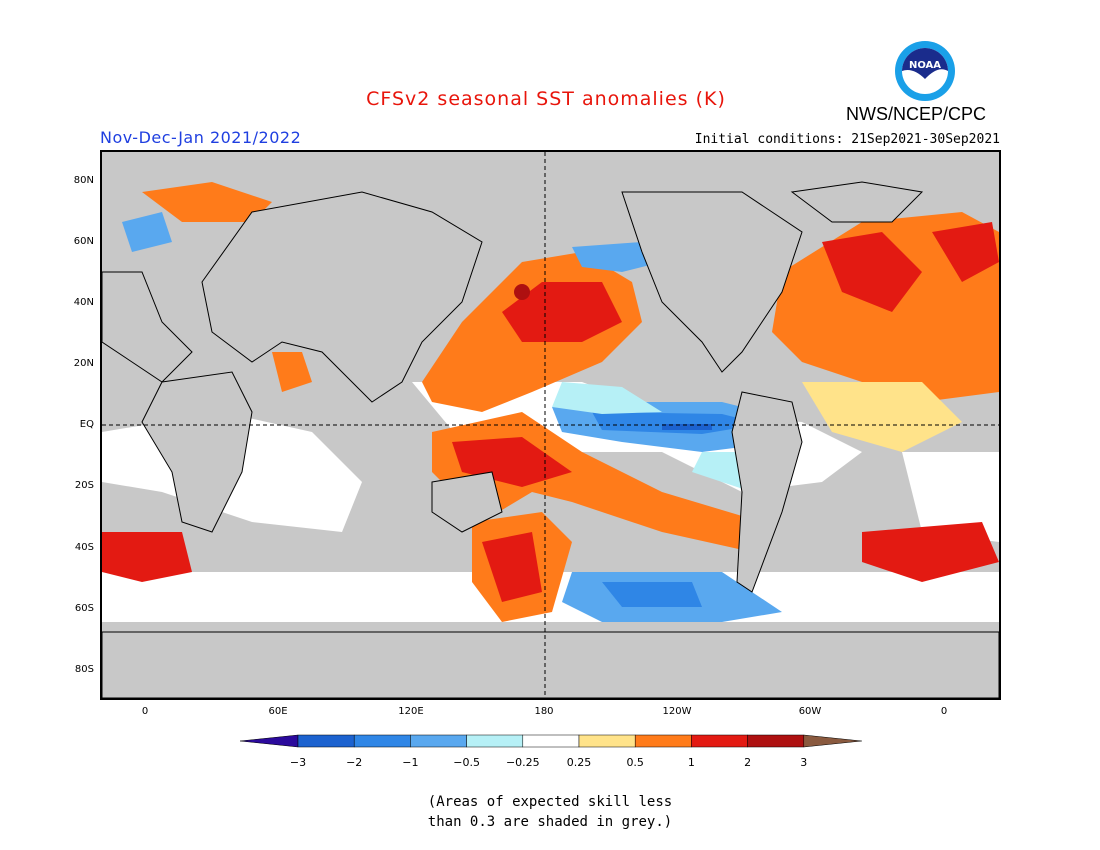 This screenshot has height=850, width=1100. Describe the element at coordinates (86, 424) in the screenshot. I see `lat-label: EQ` at that location.